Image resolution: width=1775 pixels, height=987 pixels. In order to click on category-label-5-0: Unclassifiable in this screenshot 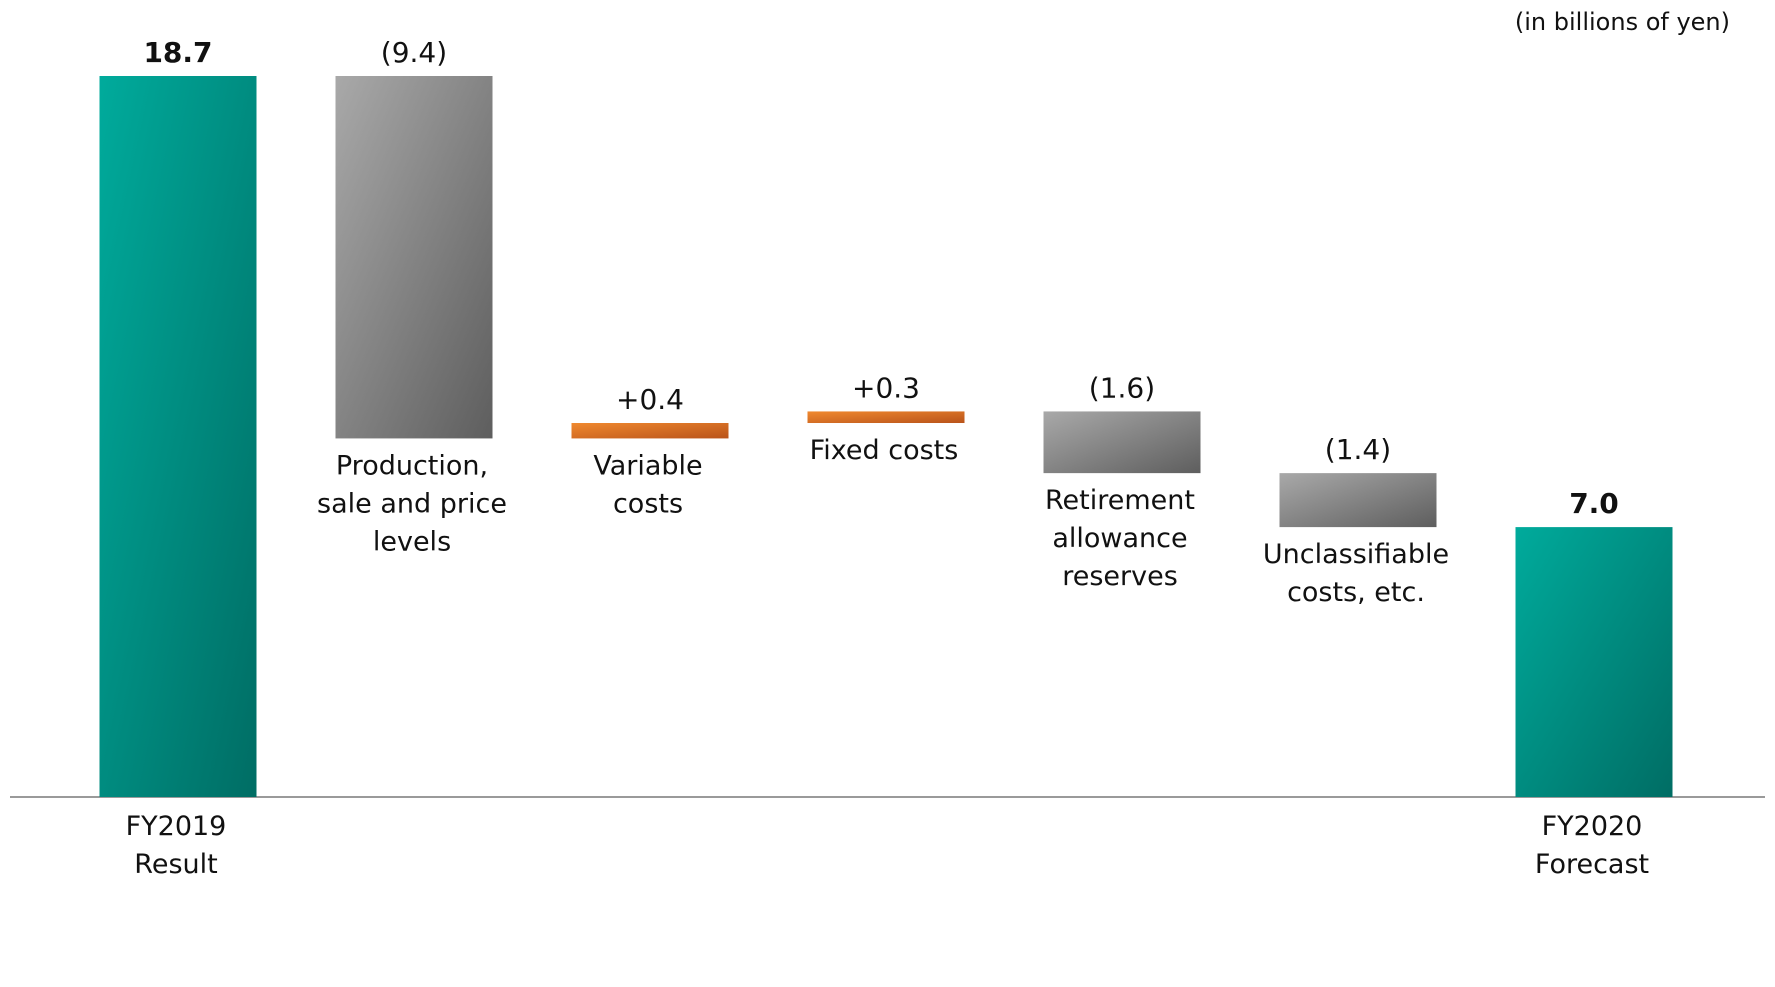, I will do `click(1356, 554)`.